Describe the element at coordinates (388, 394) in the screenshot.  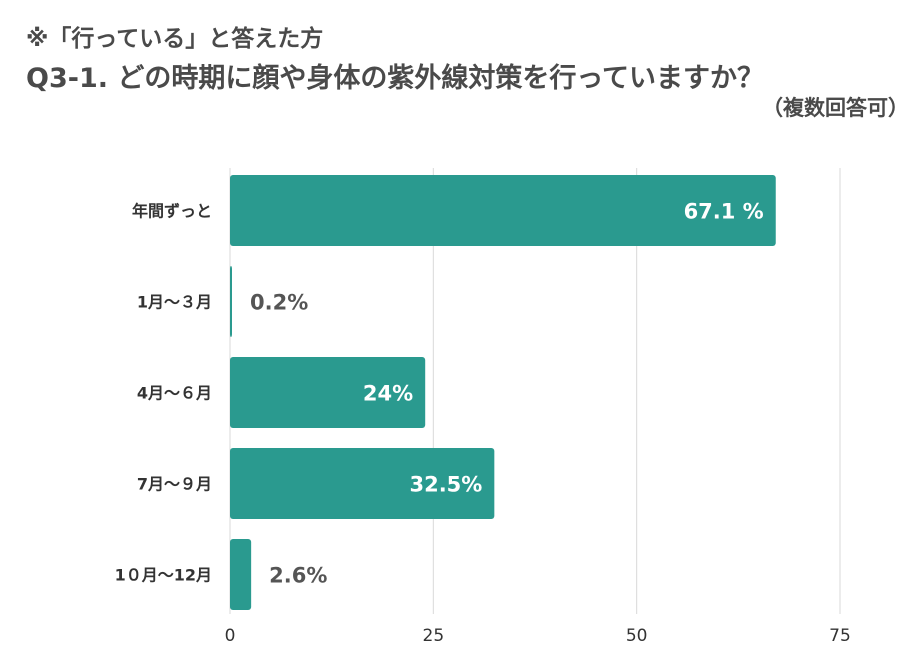
I see `data-label: 24%` at that location.